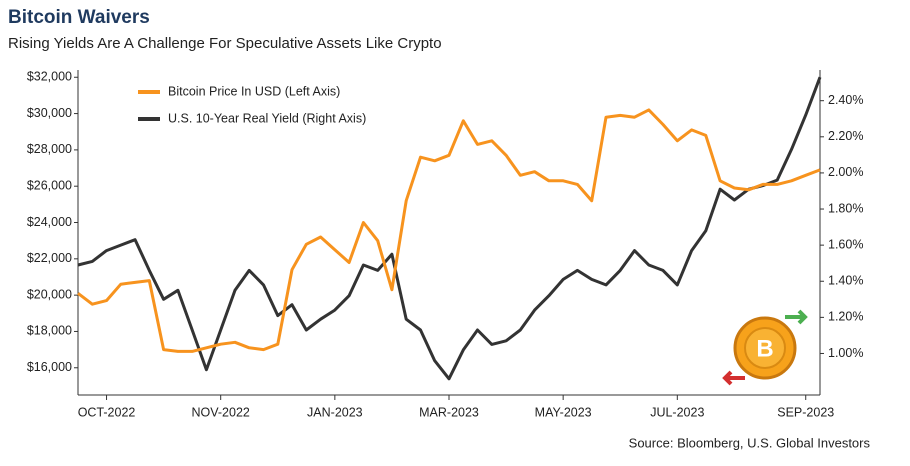 The width and height of the screenshot is (910, 466). I want to click on x-tick-label: JUL-2023, so click(677, 412).